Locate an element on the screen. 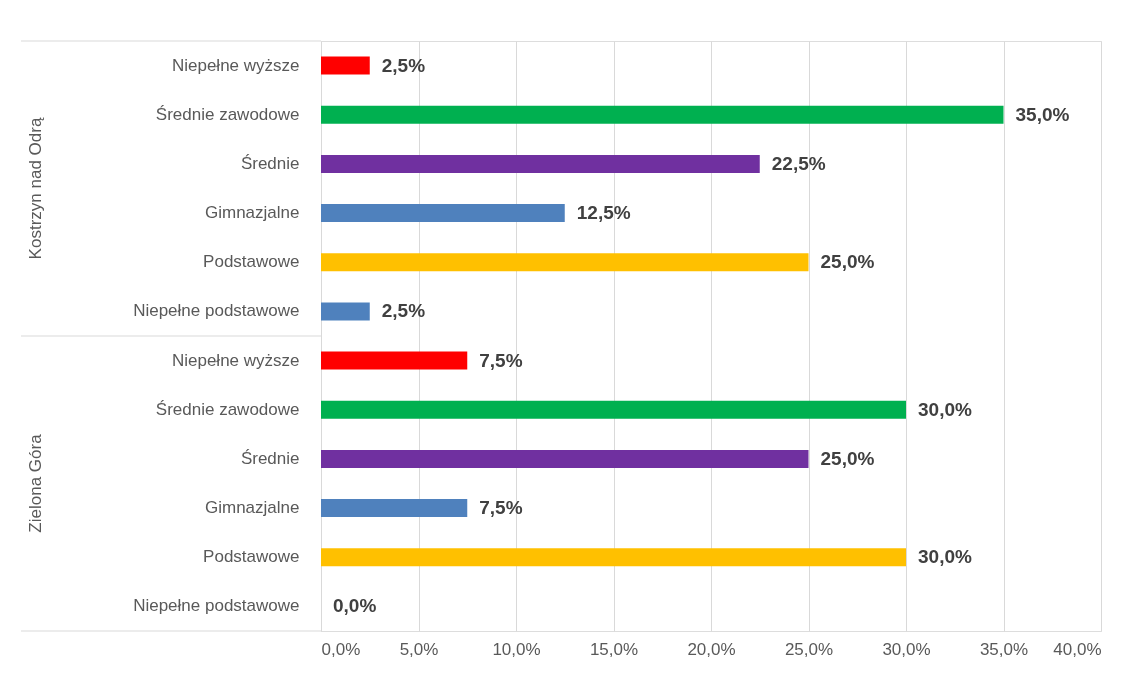 The height and width of the screenshot is (689, 1146). x-tick-label: 25,0% is located at coordinates (809, 649).